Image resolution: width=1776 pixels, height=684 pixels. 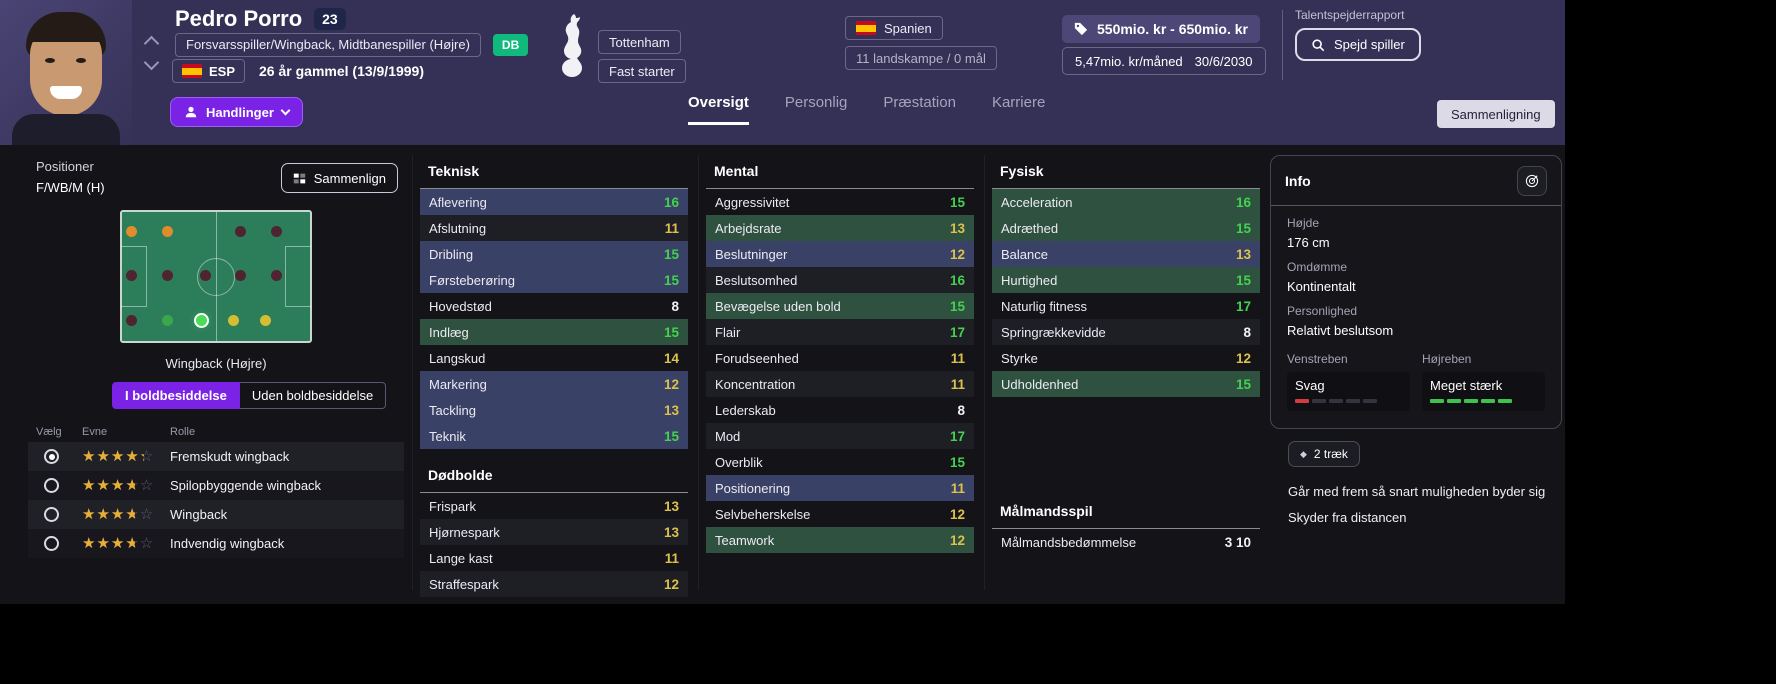 What do you see at coordinates (1126, 228) in the screenshot?
I see `attribute-row-adræthed: Adræthed 15` at bounding box center [1126, 228].